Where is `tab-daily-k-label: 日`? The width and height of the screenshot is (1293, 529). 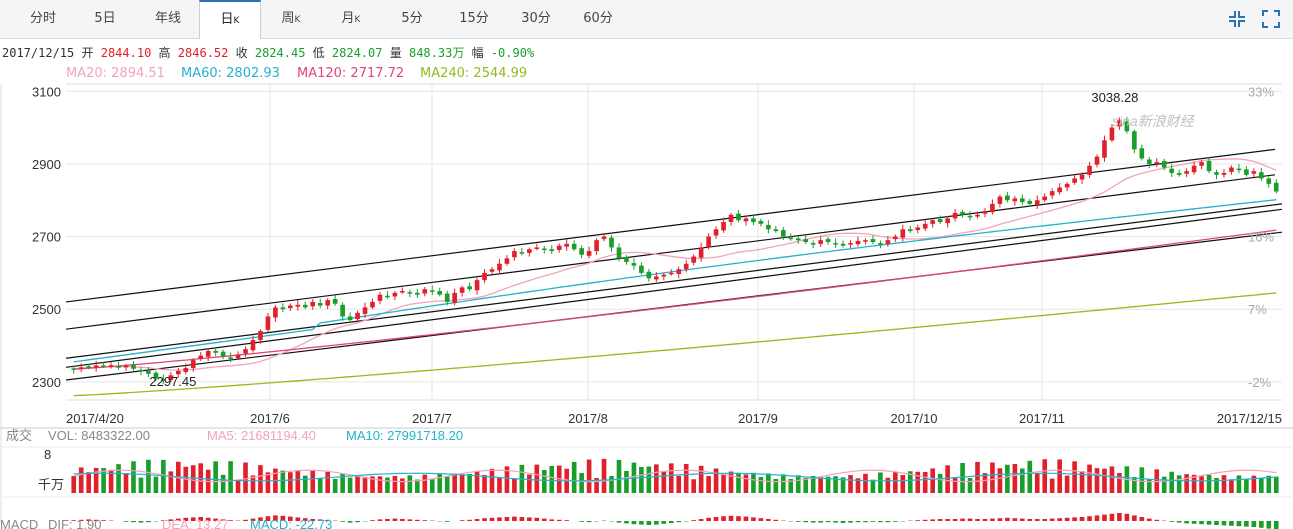 tab-daily-k-label: 日 is located at coordinates (227, 19).